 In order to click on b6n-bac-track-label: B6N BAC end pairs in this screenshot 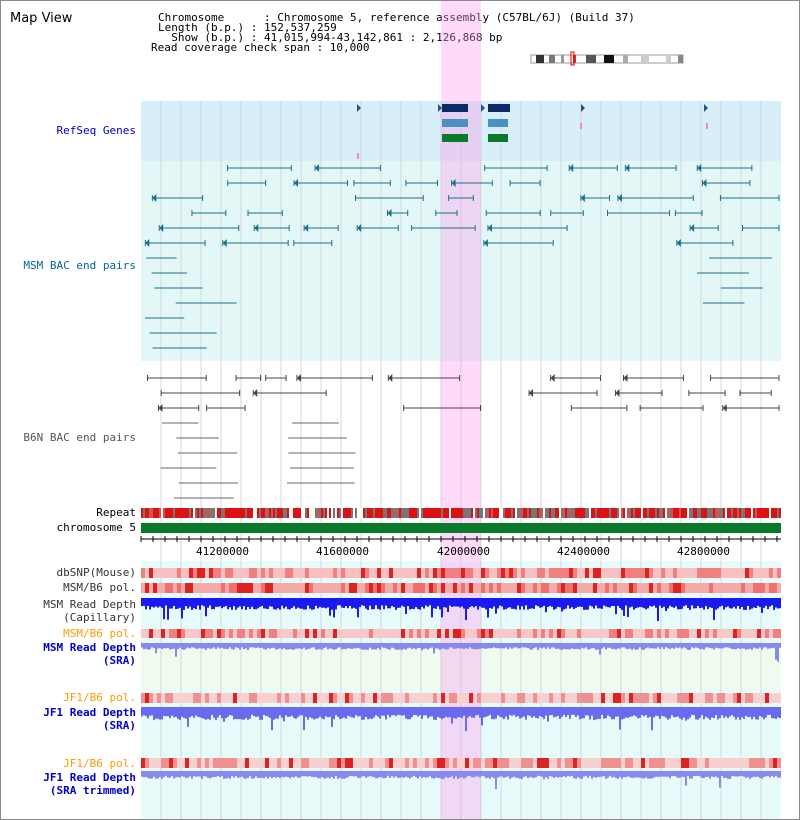, I will do `click(79, 437)`.